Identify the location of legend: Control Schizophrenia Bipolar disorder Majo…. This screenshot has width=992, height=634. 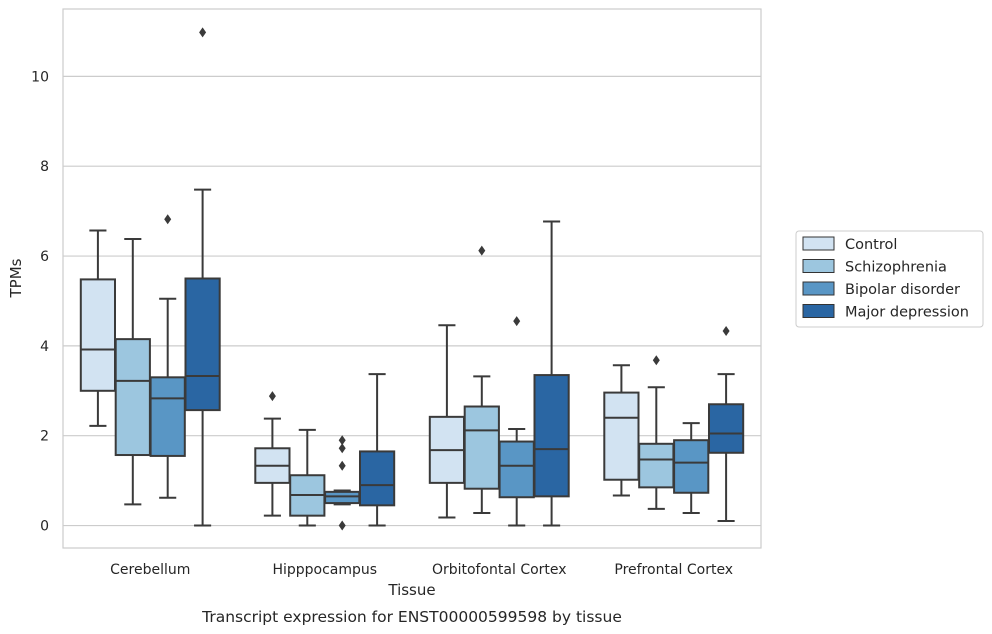
(889, 279).